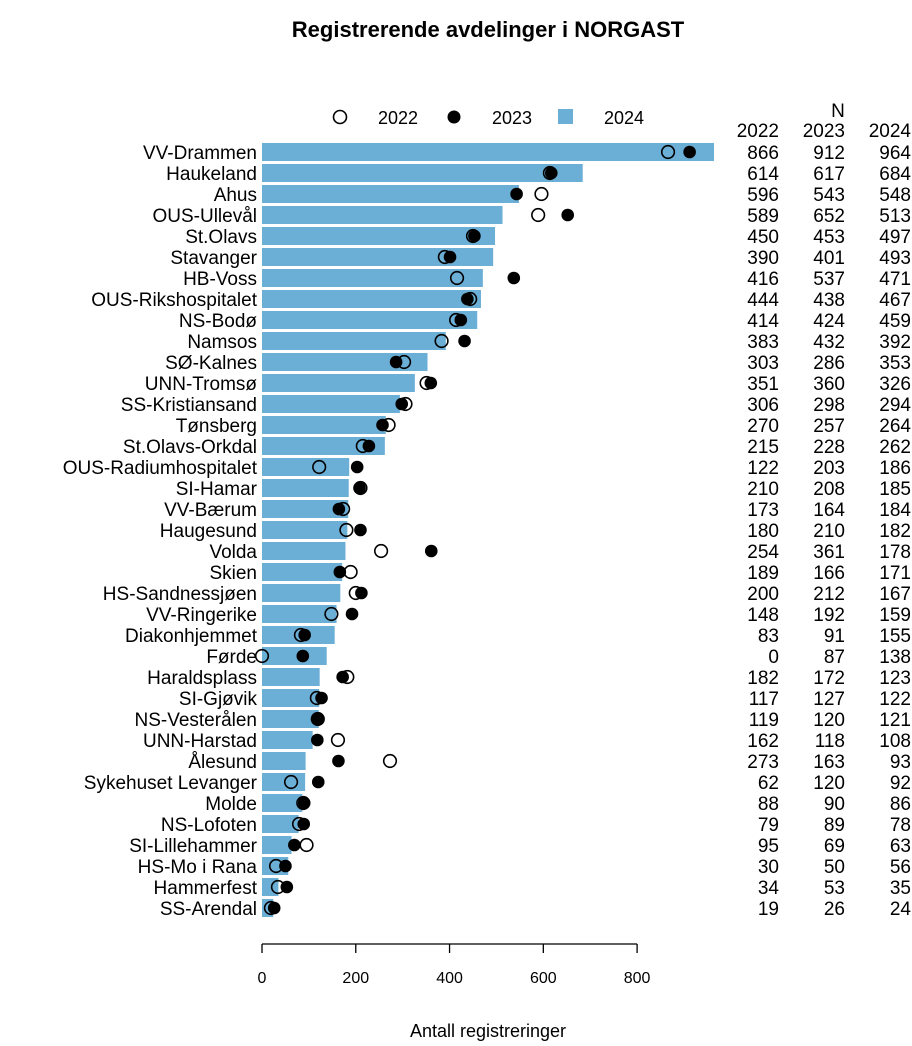 Image resolution: width=912 pixels, height=1046 pixels. I want to click on table-value-2024: 78, so click(900, 825).